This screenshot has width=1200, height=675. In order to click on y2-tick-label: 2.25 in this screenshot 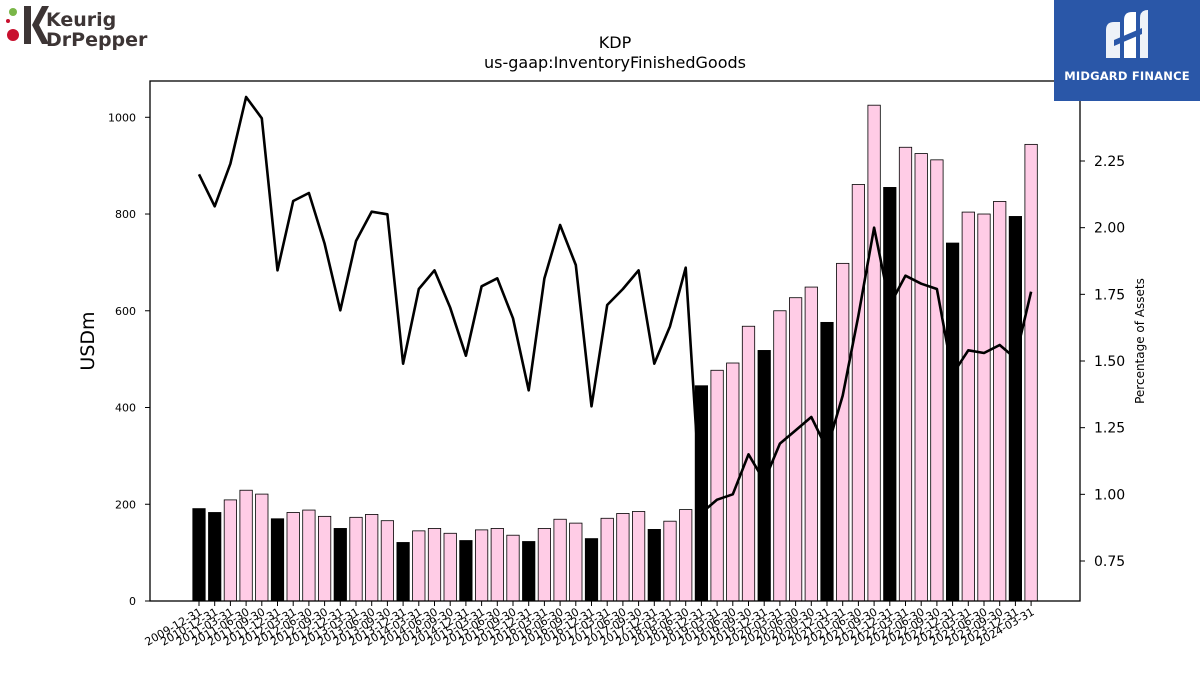, I will do `click(1109, 162)`.